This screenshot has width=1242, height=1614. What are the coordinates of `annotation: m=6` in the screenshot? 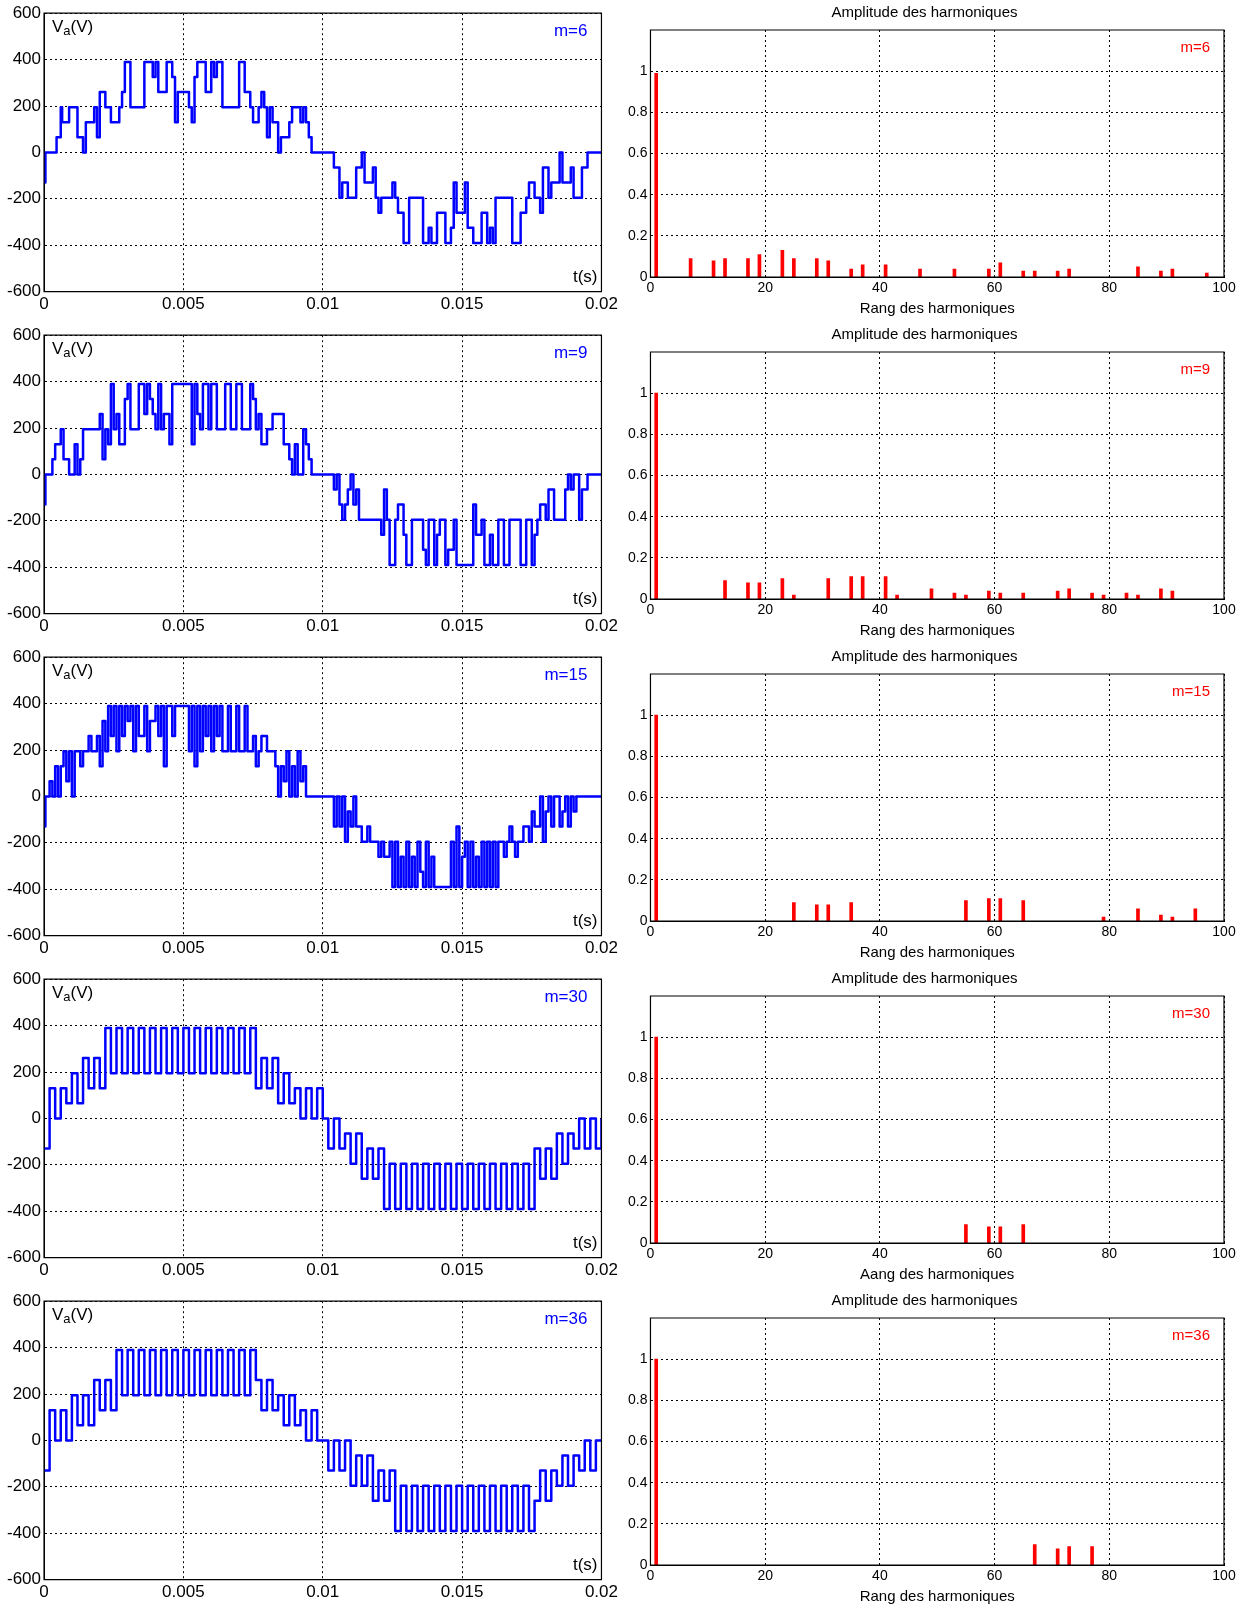 It's located at (1195, 46).